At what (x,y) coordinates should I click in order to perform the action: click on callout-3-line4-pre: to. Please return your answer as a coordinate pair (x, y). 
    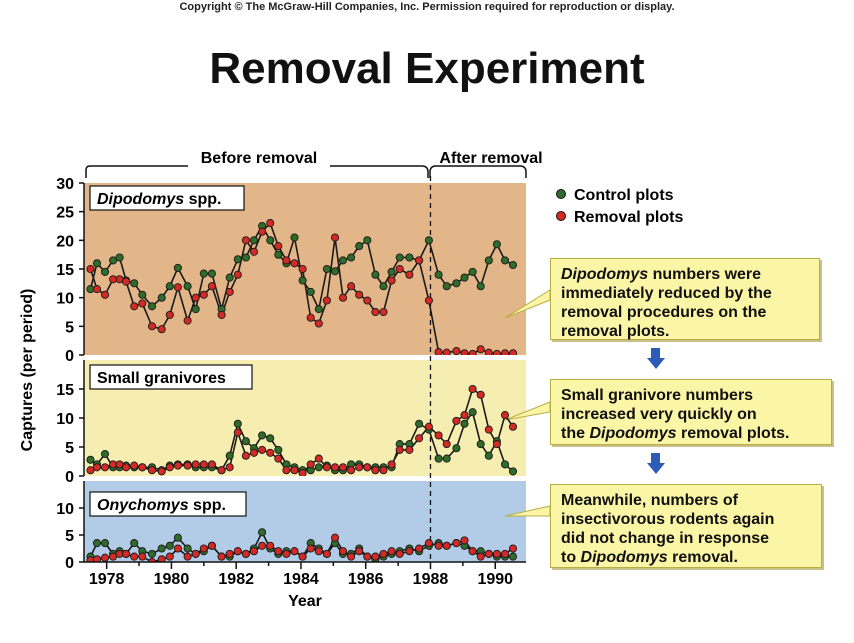
    Looking at the image, I should click on (571, 557).